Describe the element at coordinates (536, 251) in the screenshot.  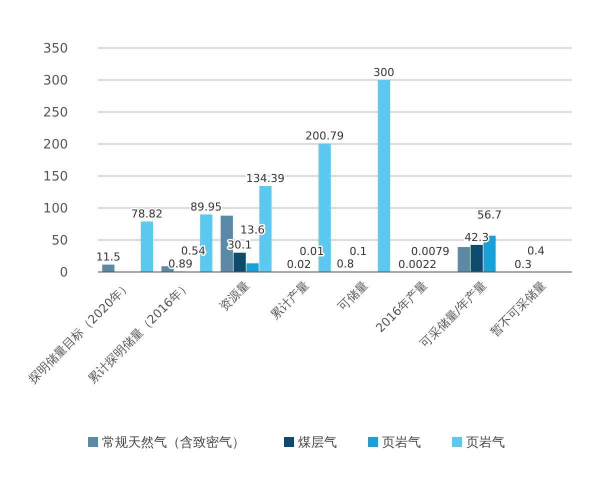
I see `data-label: 0.4` at that location.